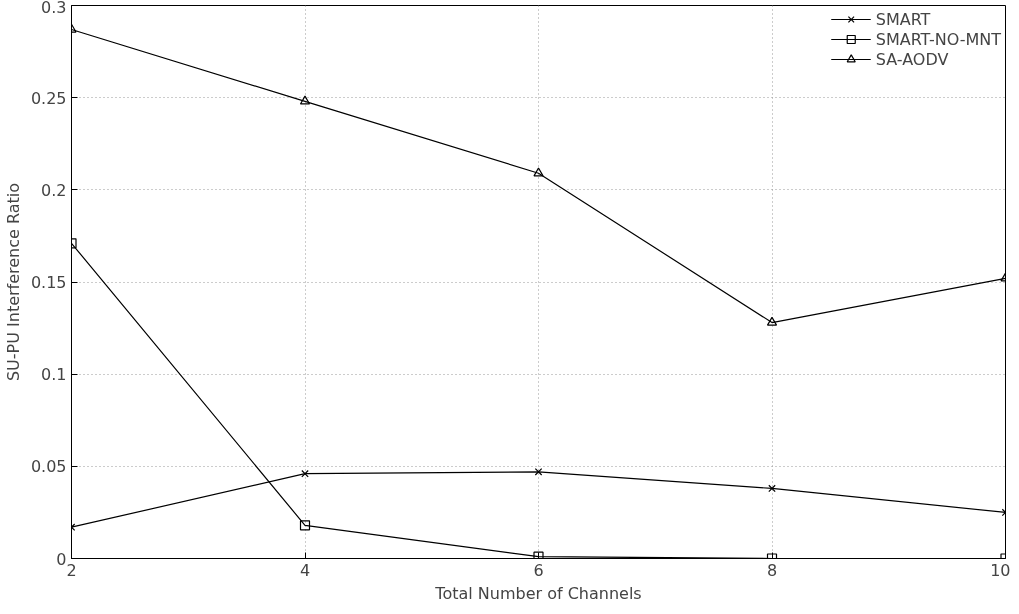 The width and height of the screenshot is (1019, 614). I want to click on x-axis-title: Total Number of Channels, so click(538, 593).